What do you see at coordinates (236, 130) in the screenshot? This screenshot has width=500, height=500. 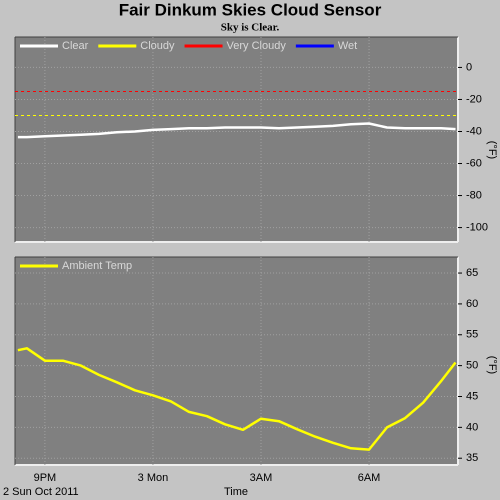 I see `data-line` at bounding box center [236, 130].